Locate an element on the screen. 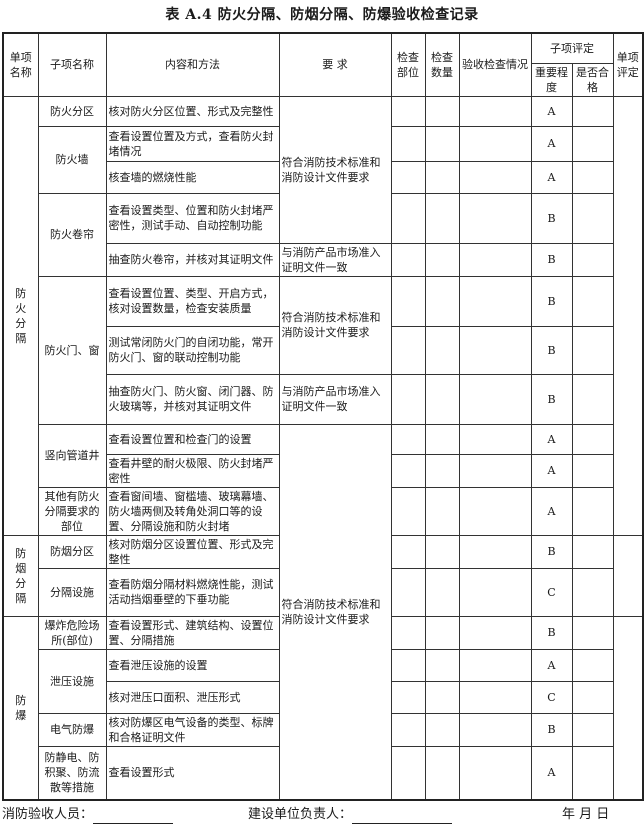  content-cell: 核查墙的燃烧性能 is located at coordinates (192, 177).